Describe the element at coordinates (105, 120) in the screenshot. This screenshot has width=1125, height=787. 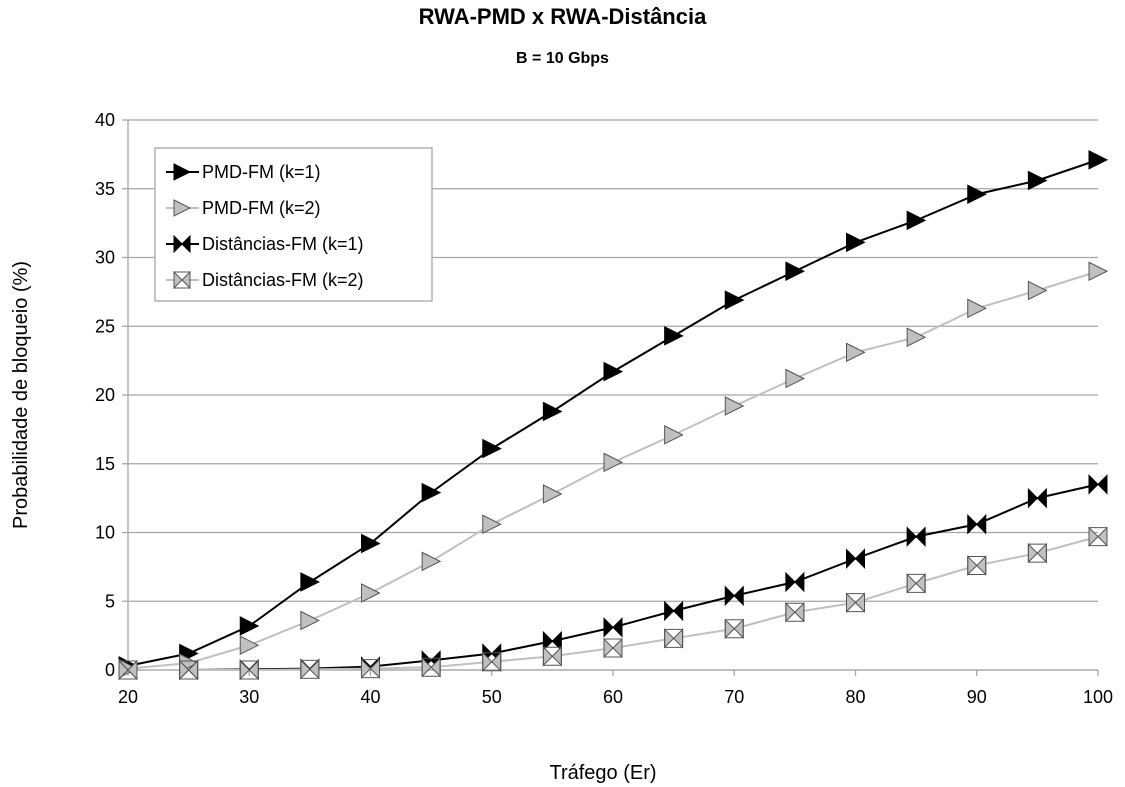
I see `y-tick-label: 40` at that location.